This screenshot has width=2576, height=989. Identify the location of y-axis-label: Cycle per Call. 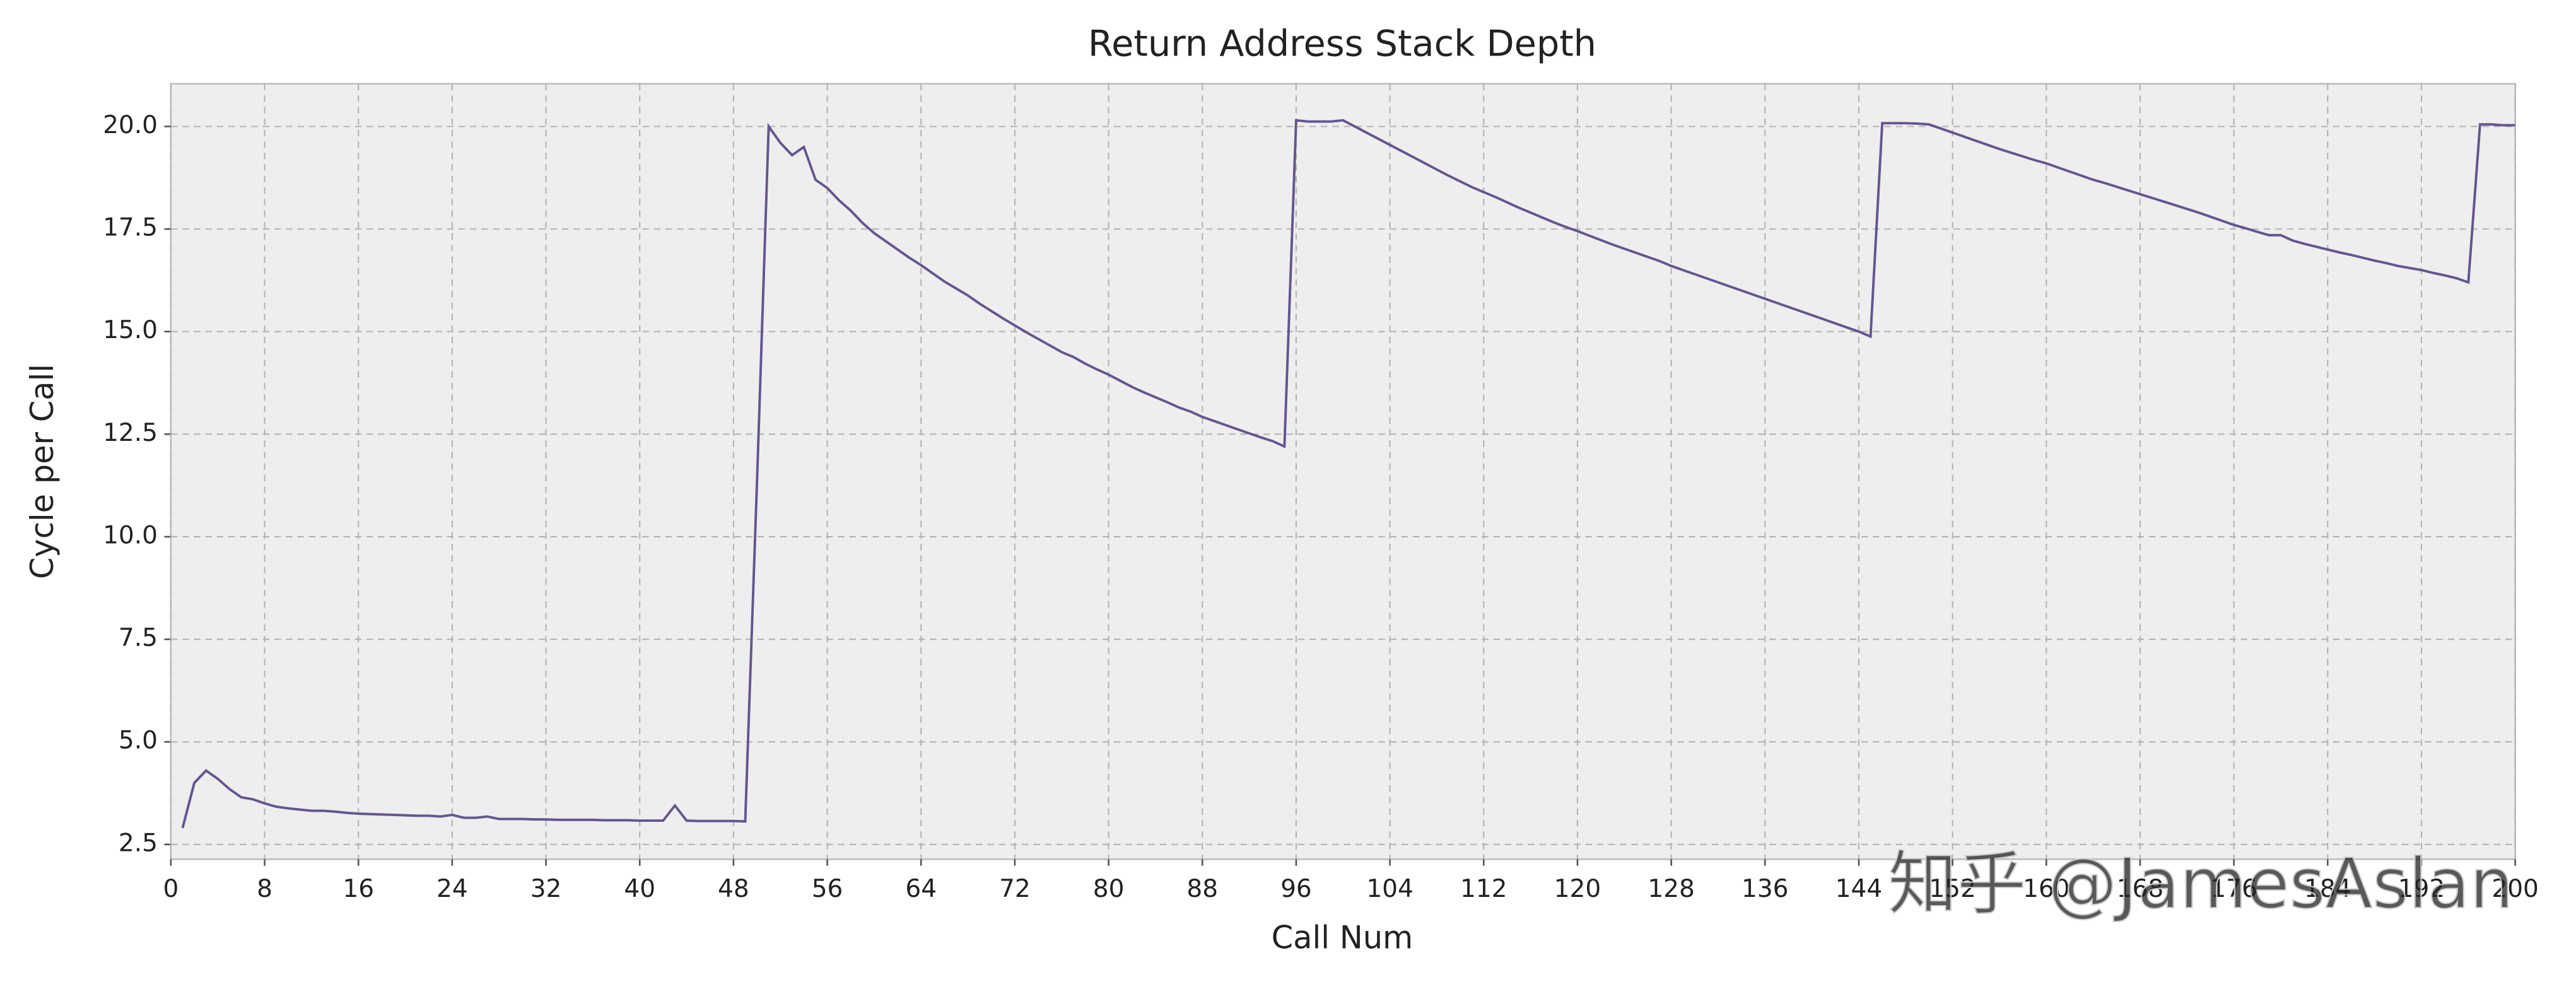
(42, 471).